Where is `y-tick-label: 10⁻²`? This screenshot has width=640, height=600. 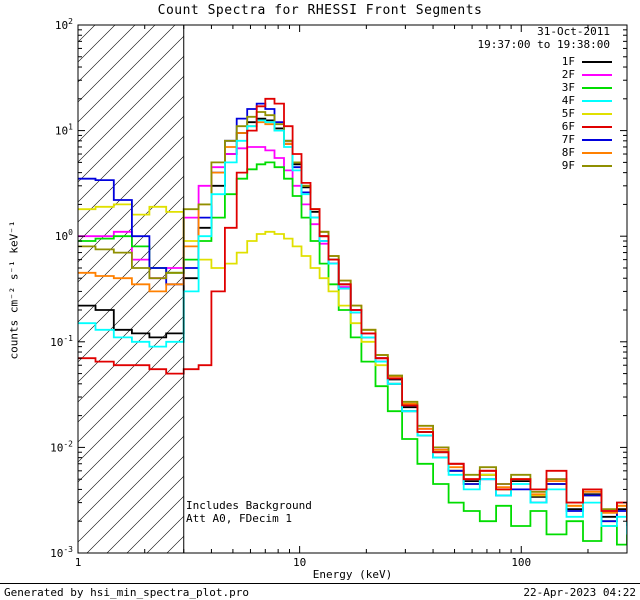
y-tick-label: 10⁻² is located at coordinates (61, 446).